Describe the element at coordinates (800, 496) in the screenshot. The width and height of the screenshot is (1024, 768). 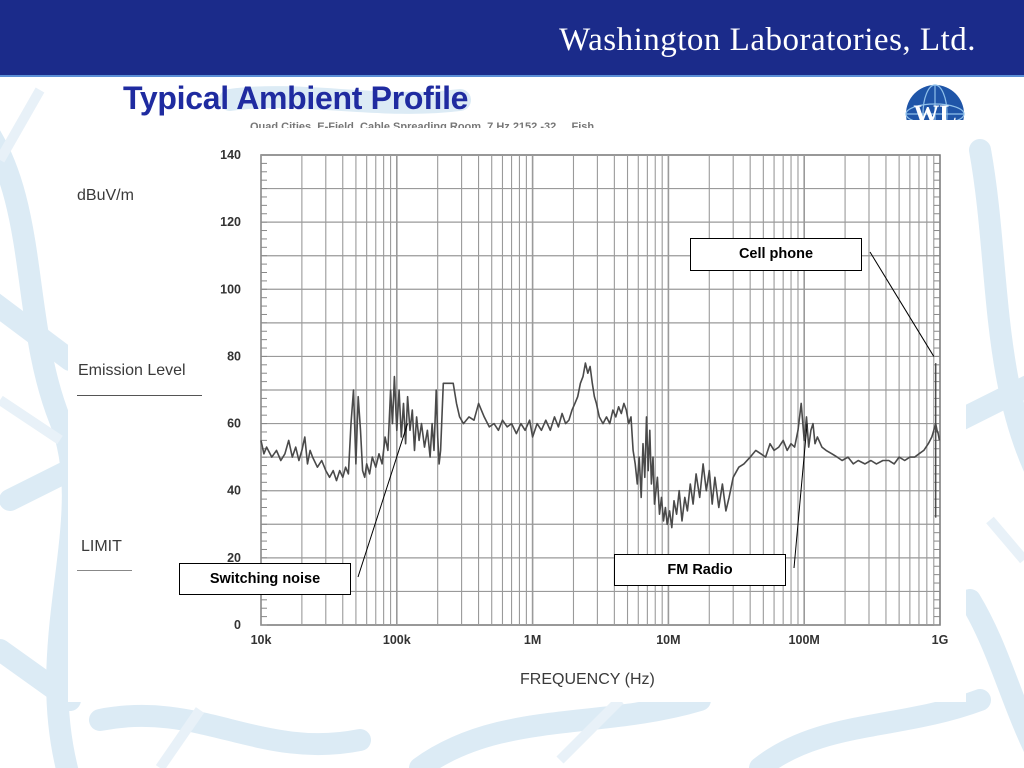
I see `fm-radio-leader` at that location.